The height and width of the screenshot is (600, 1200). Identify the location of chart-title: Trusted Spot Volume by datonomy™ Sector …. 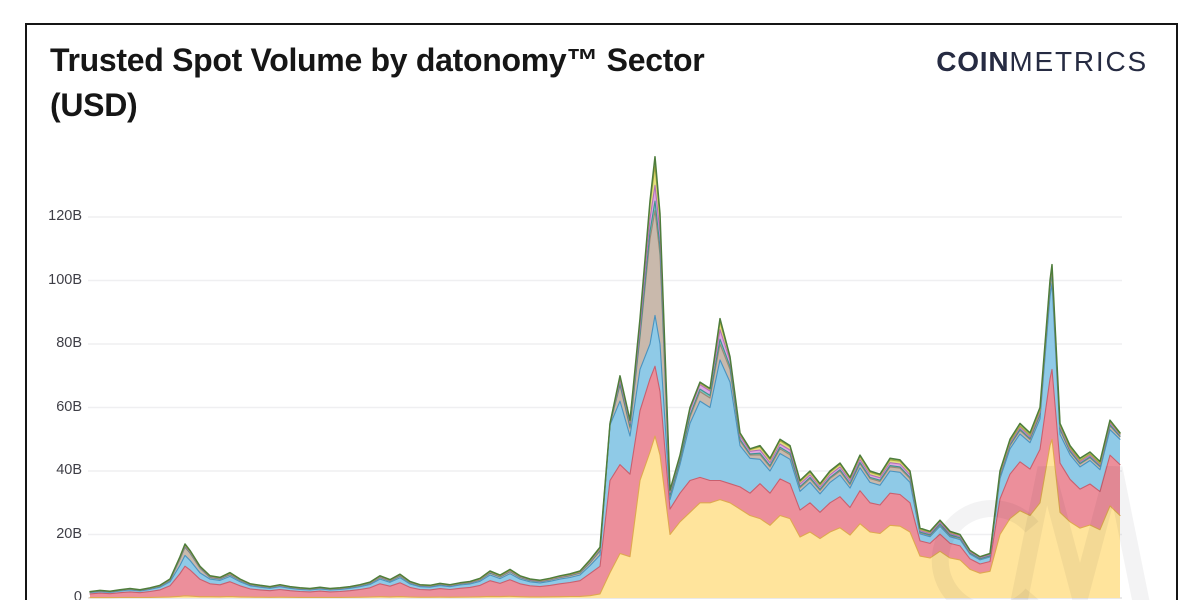
(377, 83).